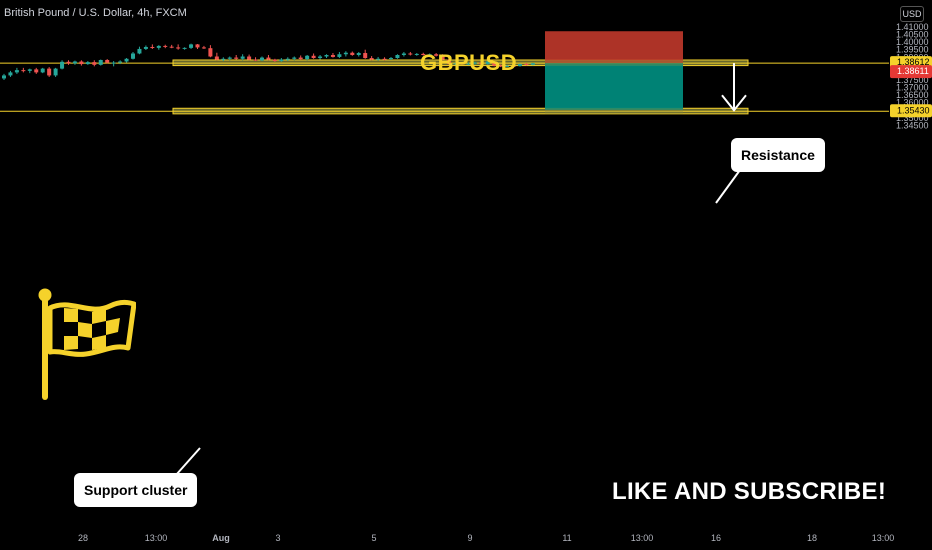  I want to click on x-tick-label: 5, so click(373, 538).